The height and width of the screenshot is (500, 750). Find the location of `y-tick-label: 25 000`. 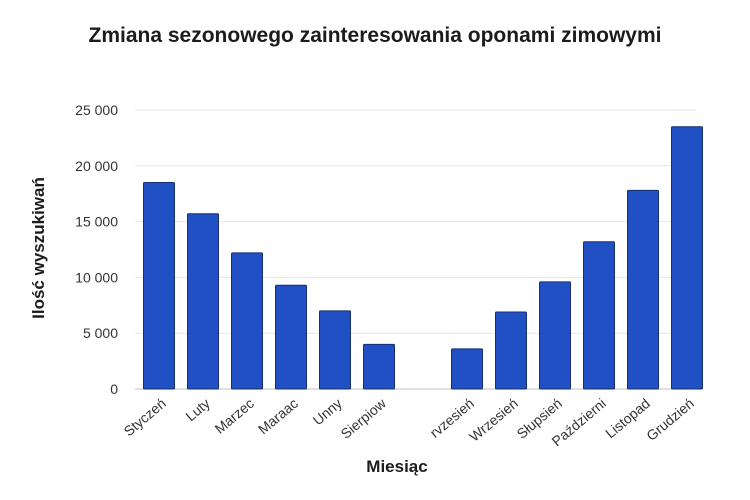

y-tick-label: 25 000 is located at coordinates (96, 110).